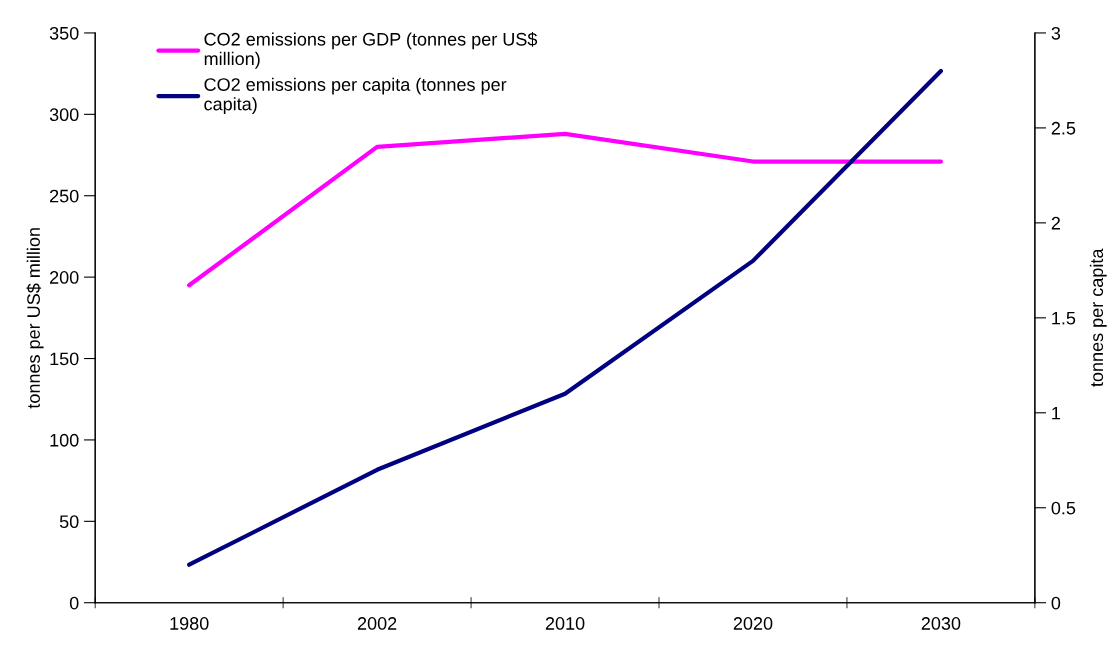  Describe the element at coordinates (753, 623) in the screenshot. I see `x-tick-label: 2020` at that location.